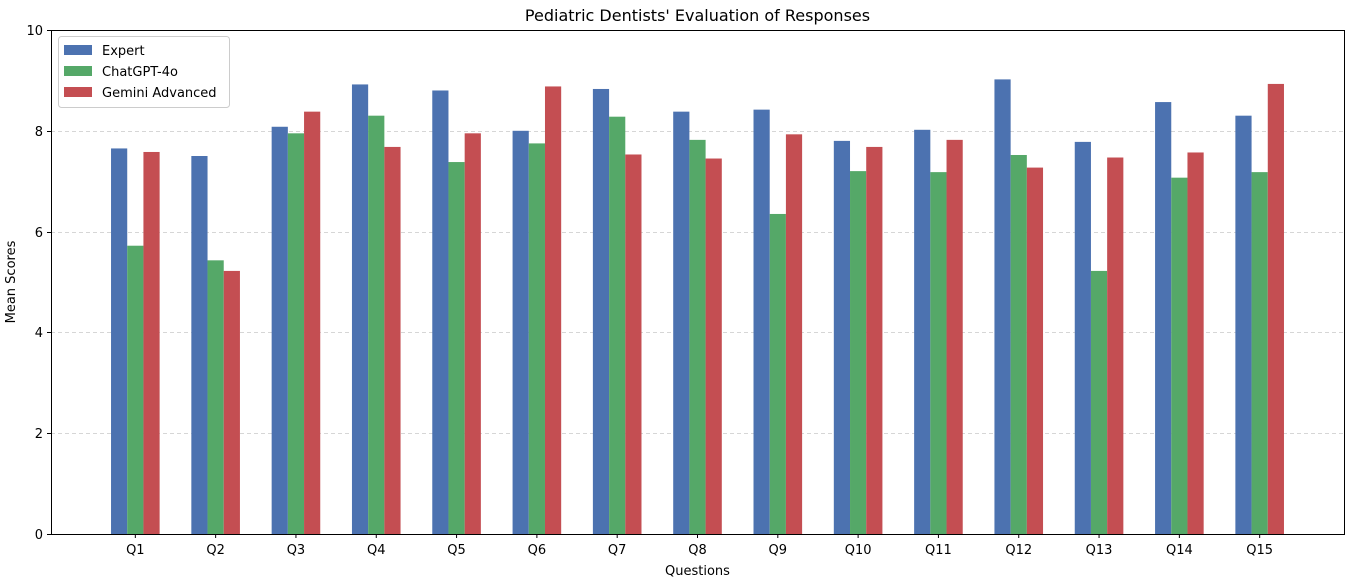  Describe the element at coordinates (140, 72) in the screenshot. I see `legend-label-2: ChatGPT-4o` at that location.